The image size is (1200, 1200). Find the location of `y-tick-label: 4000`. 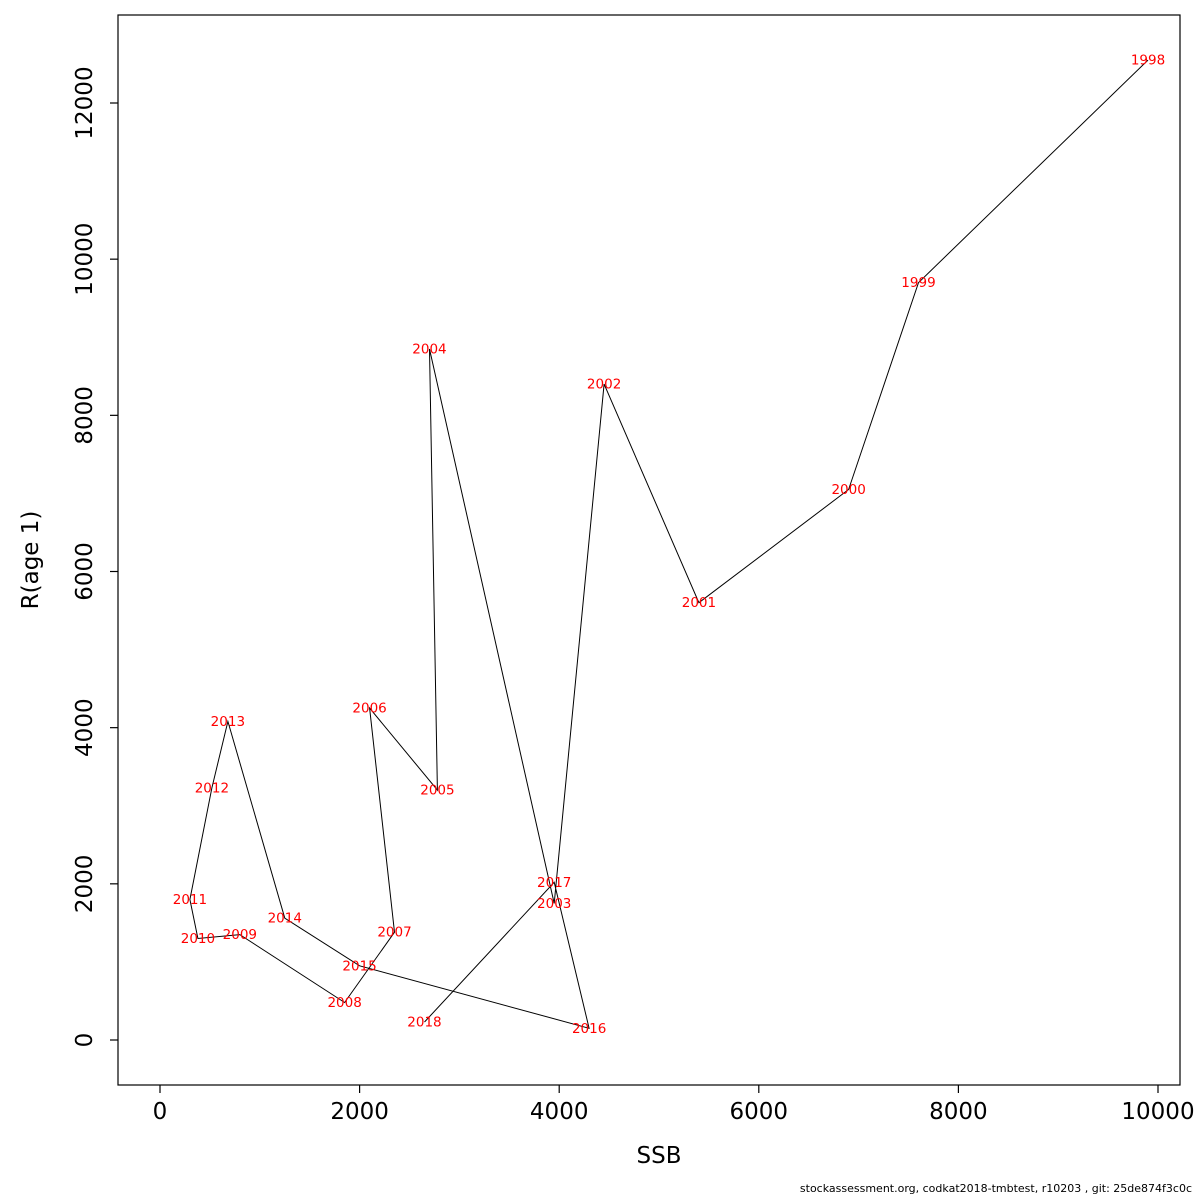

y-tick-label: 4000 is located at coordinates (85, 727).